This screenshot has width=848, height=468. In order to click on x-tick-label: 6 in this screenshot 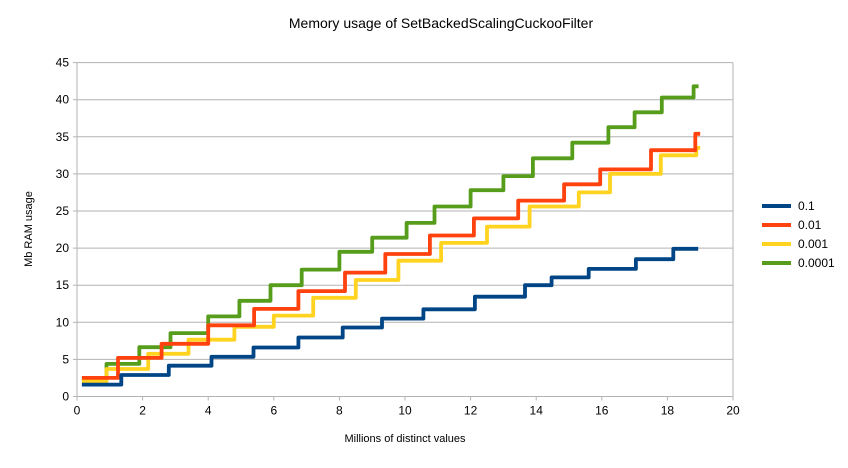, I will do `click(273, 411)`.